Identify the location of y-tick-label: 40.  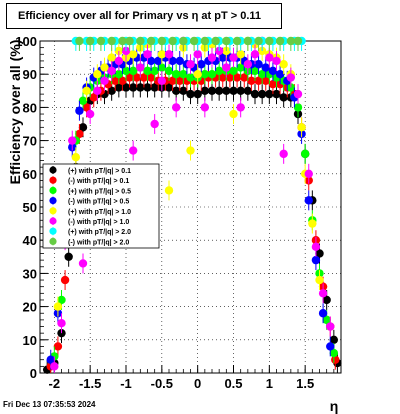
(30, 240).